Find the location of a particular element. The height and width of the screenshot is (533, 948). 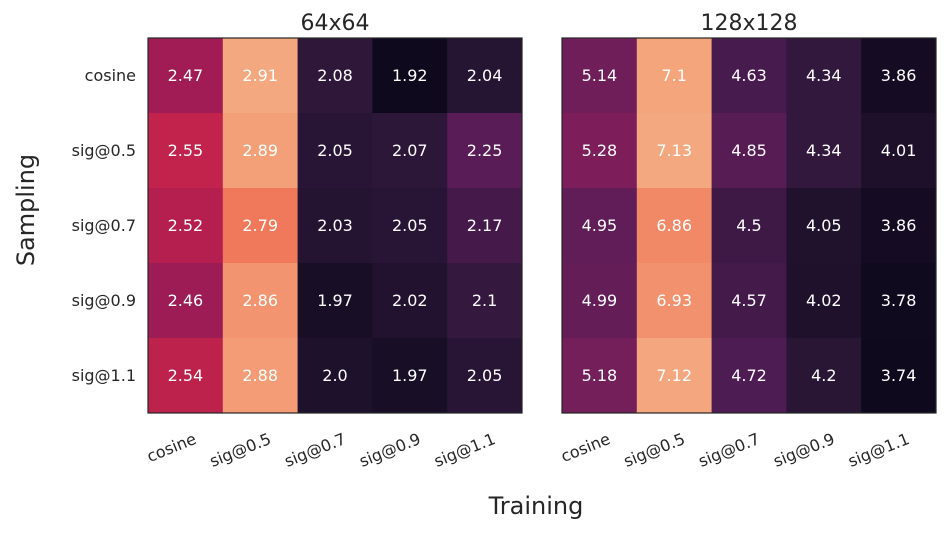

y-axis-label: Sampling is located at coordinates (26, 210).